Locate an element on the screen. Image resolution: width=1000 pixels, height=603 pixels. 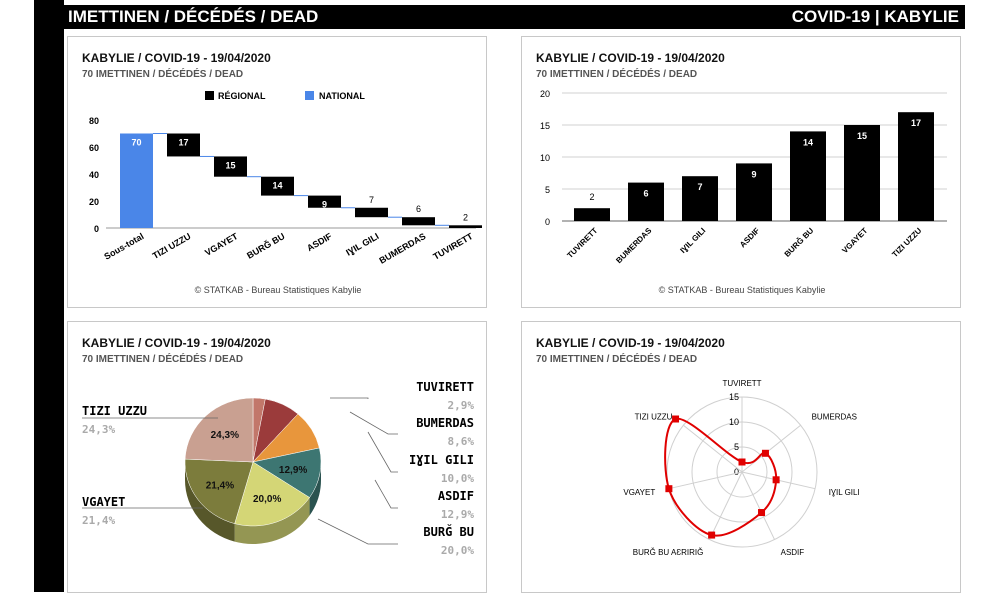
radar-tick-label: 0 is located at coordinates (736, 472).